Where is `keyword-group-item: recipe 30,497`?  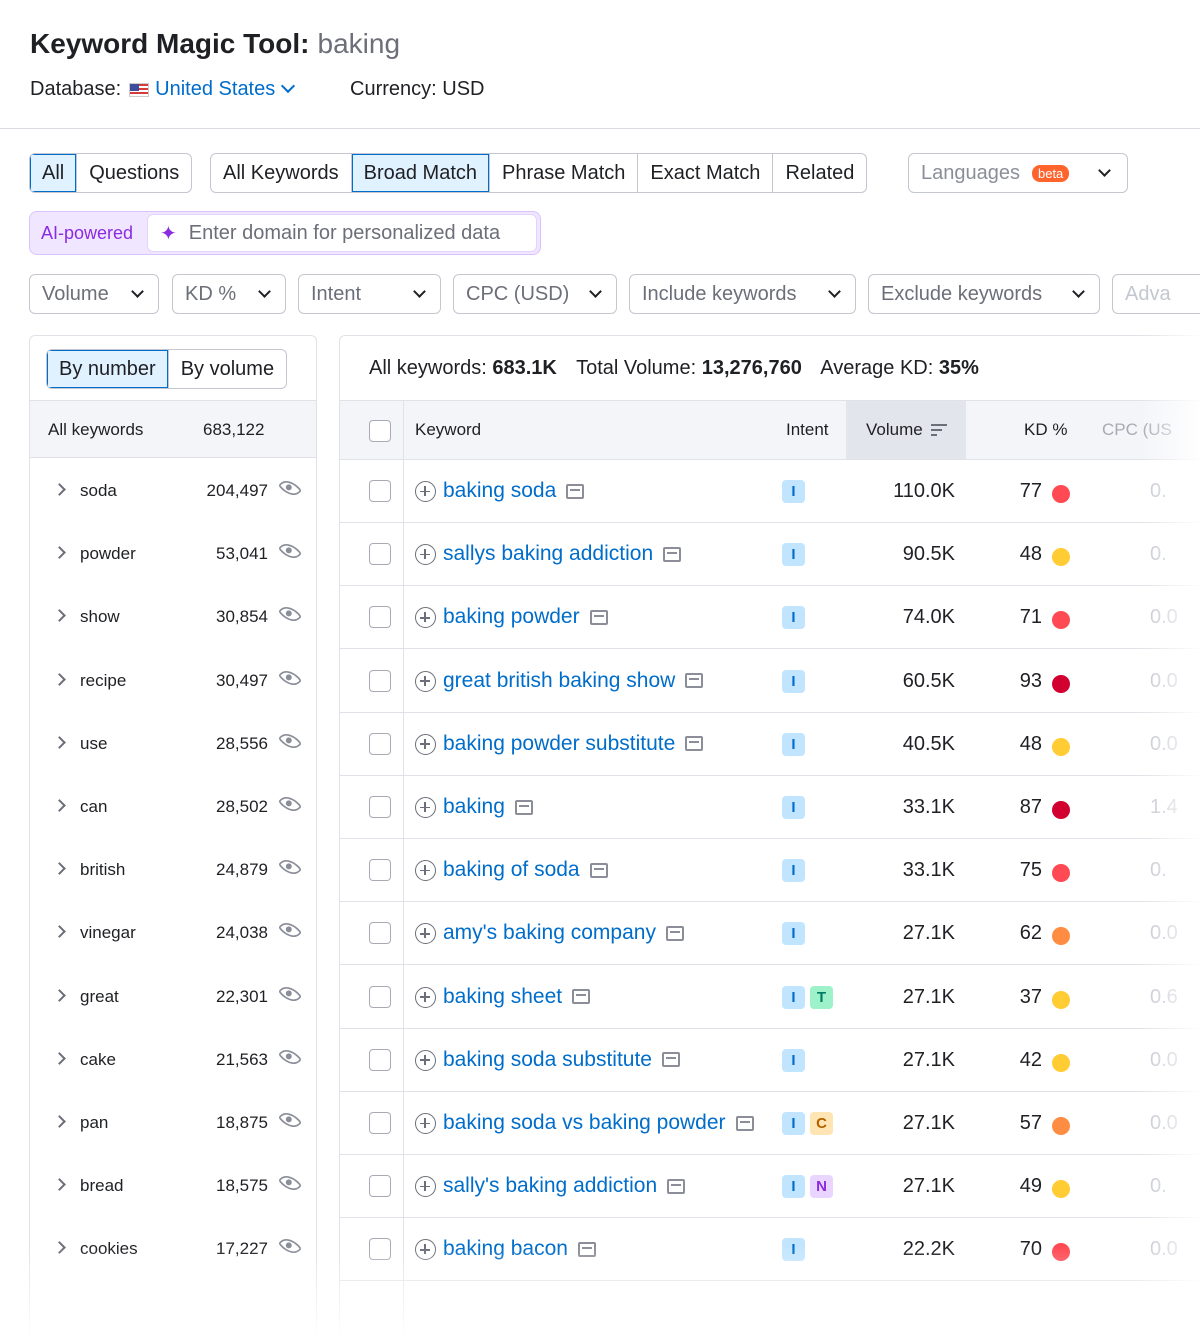 keyword-group-item: recipe 30,497 is located at coordinates (173, 679).